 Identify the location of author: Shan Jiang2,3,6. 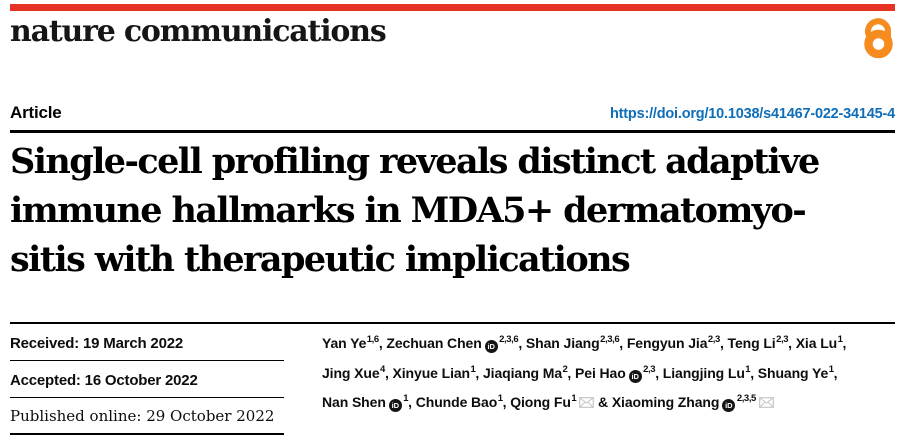
(572, 342).